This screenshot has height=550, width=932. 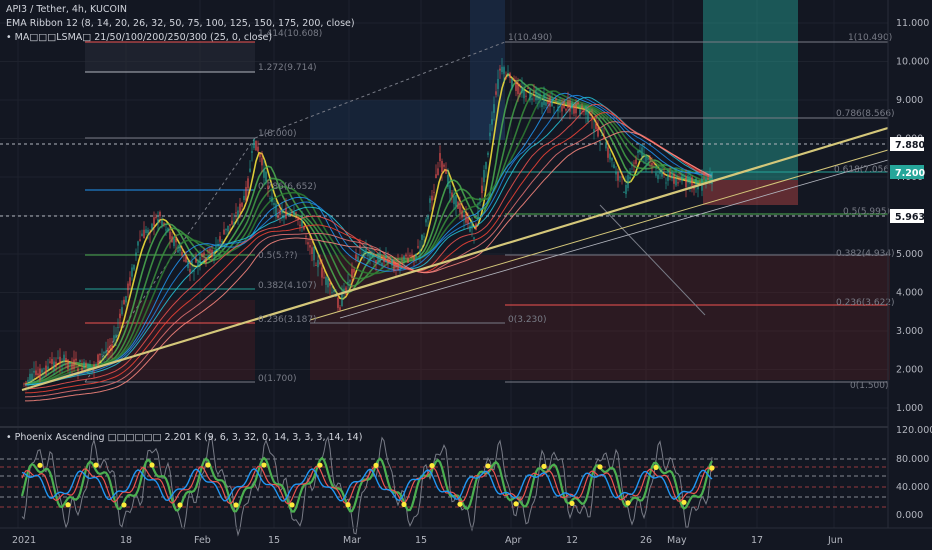 I want to click on price-tick: 11.000, so click(x=912, y=23).